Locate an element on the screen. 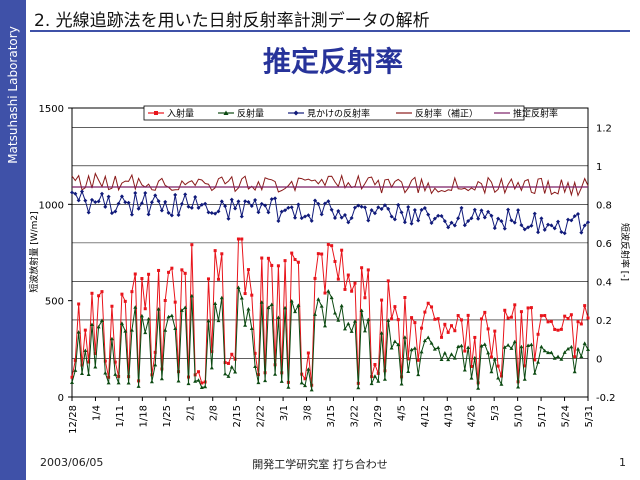 The width and height of the screenshot is (640, 480). legend-label: 反射量 is located at coordinates (250, 114).